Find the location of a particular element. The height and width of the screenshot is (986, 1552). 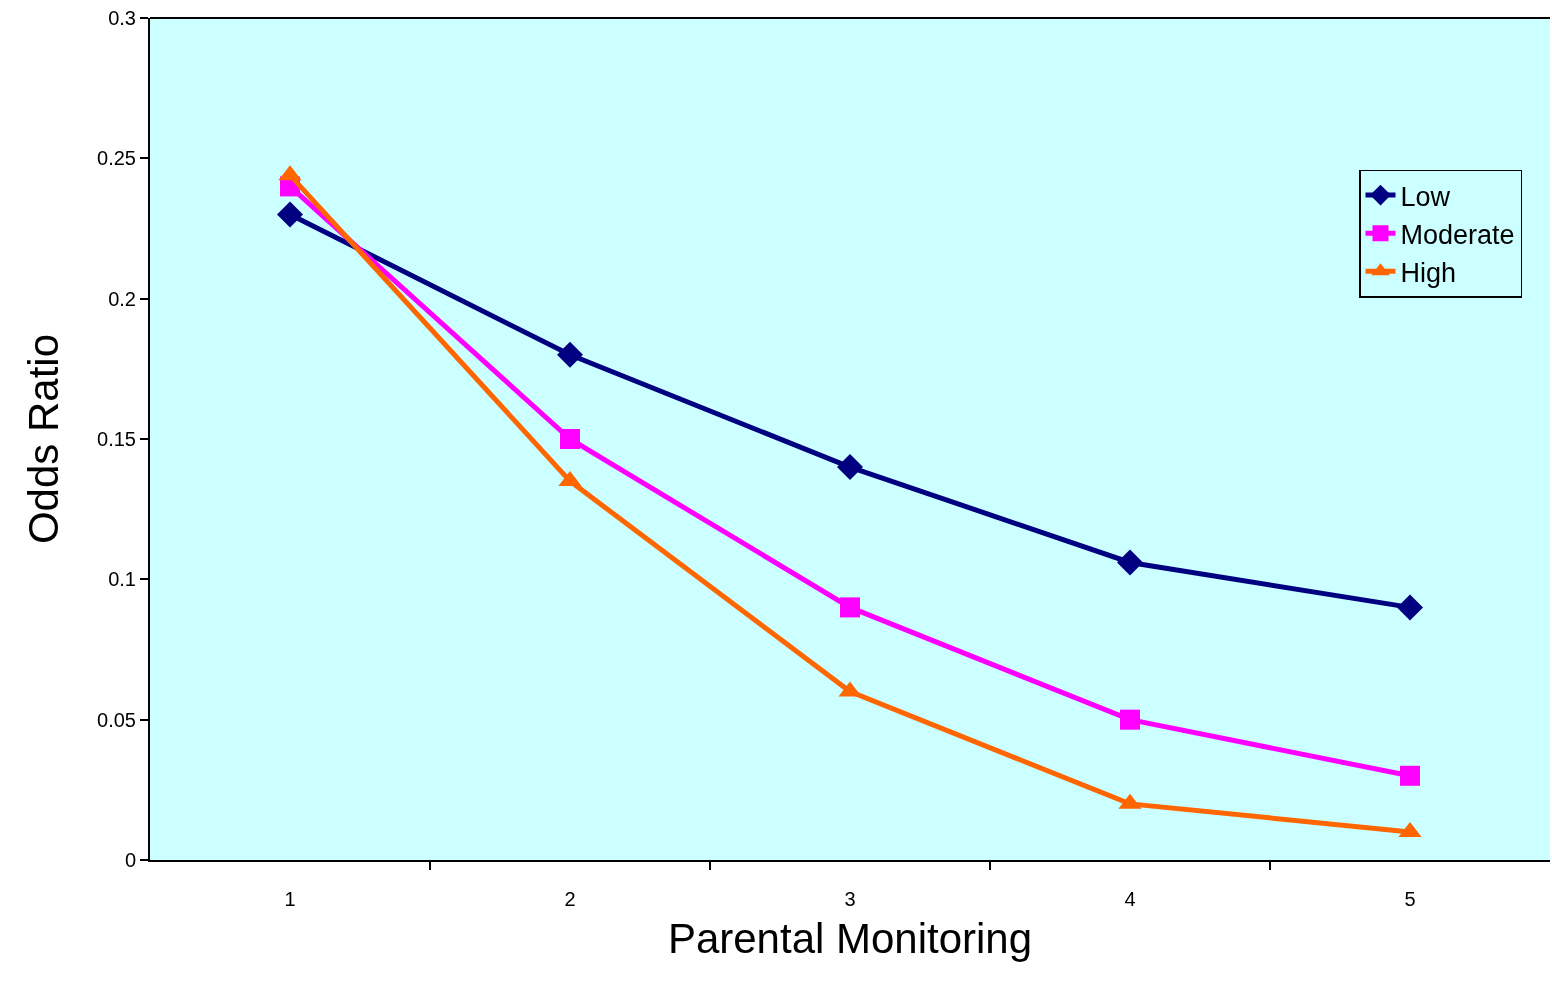

x-axis-title: Parental Monitoring is located at coordinates (850, 939).